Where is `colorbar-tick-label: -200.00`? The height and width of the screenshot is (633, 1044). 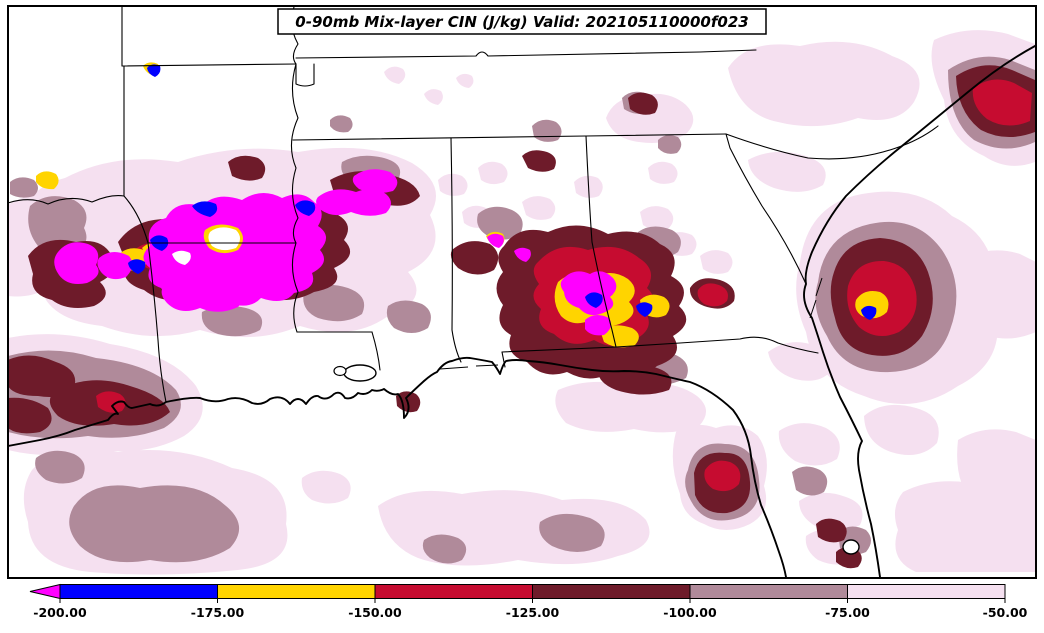
colorbar-tick-label: -200.00 is located at coordinates (60, 612).